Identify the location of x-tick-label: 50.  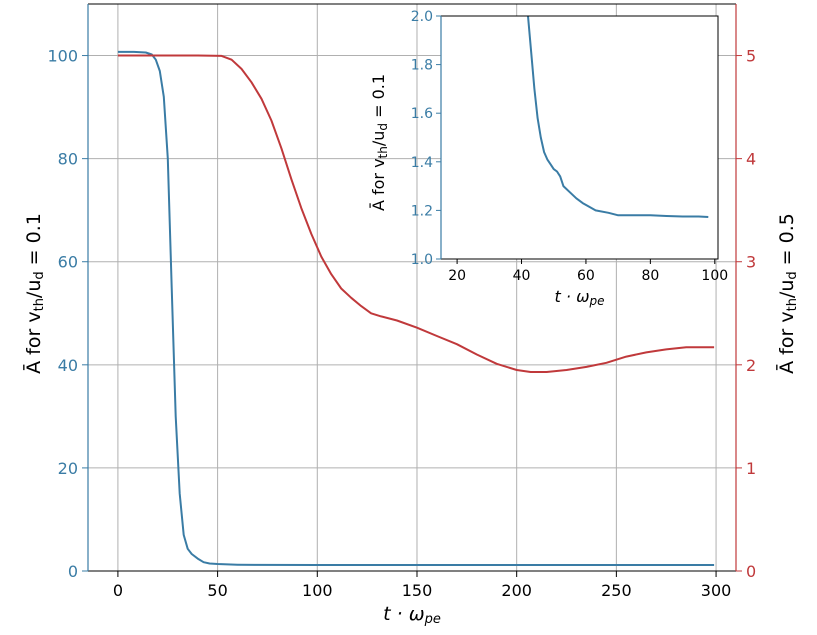
(217, 590).